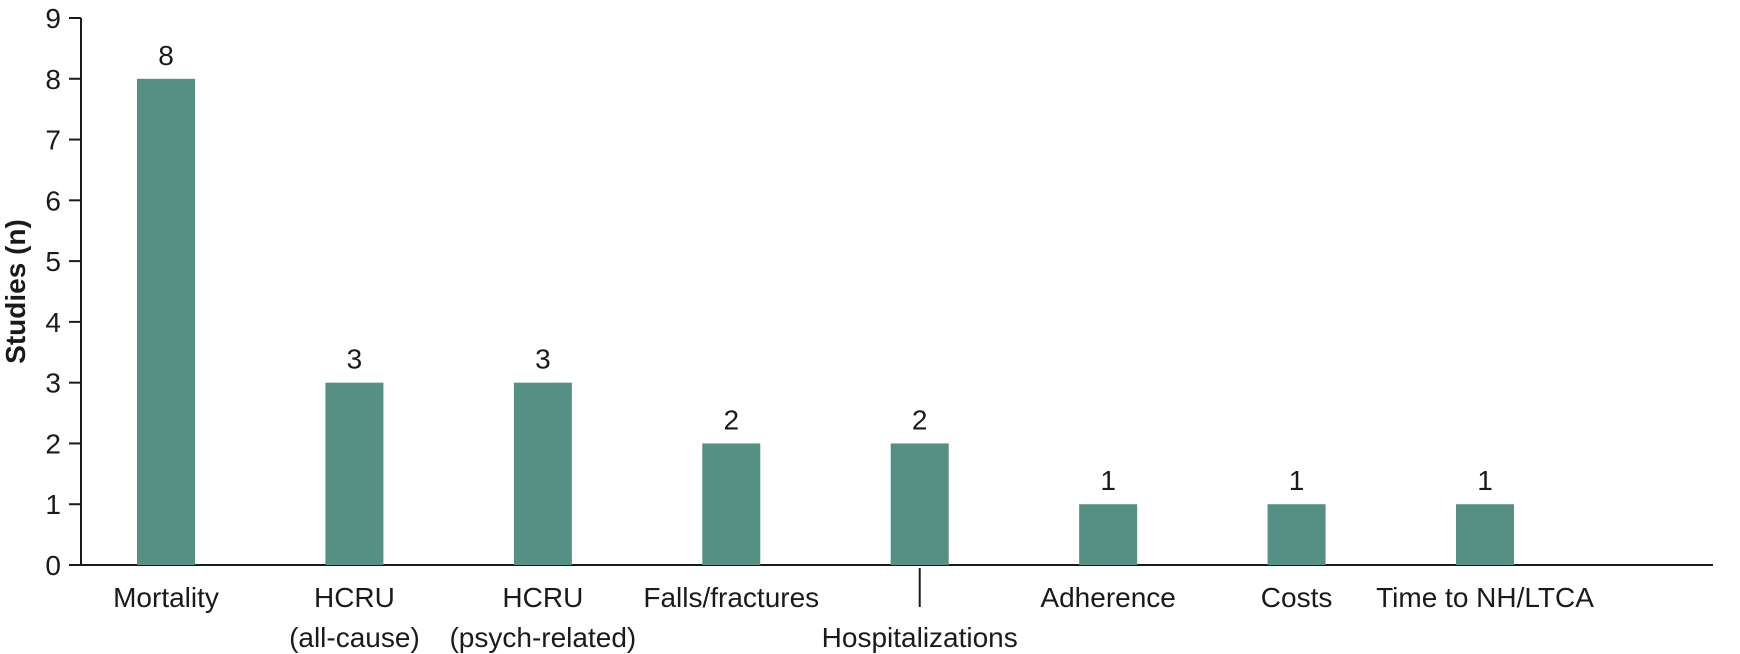 The width and height of the screenshot is (1740, 654). Describe the element at coordinates (920, 637) in the screenshot. I see `x-category-label: Hospitalizations` at that location.